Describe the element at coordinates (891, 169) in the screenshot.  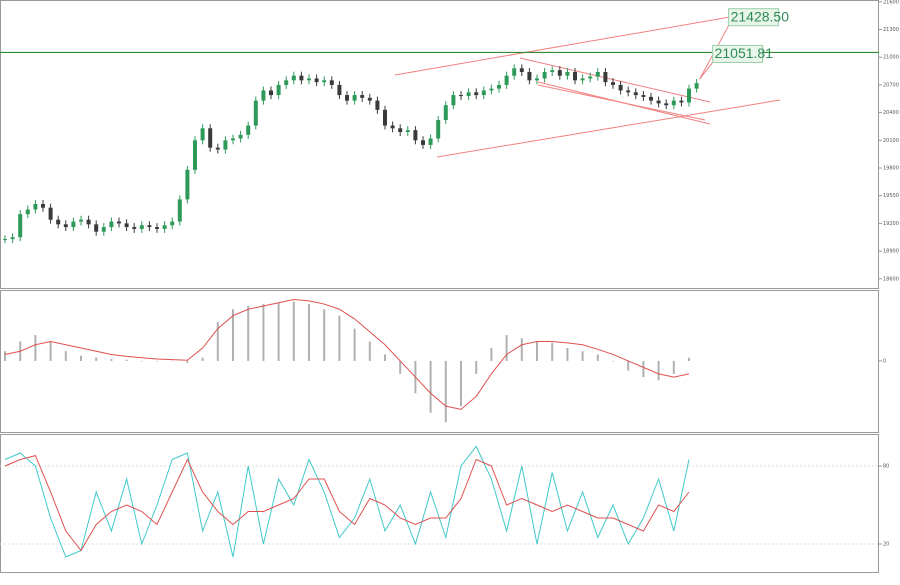
I see `y-tick-label: 19800` at that location.